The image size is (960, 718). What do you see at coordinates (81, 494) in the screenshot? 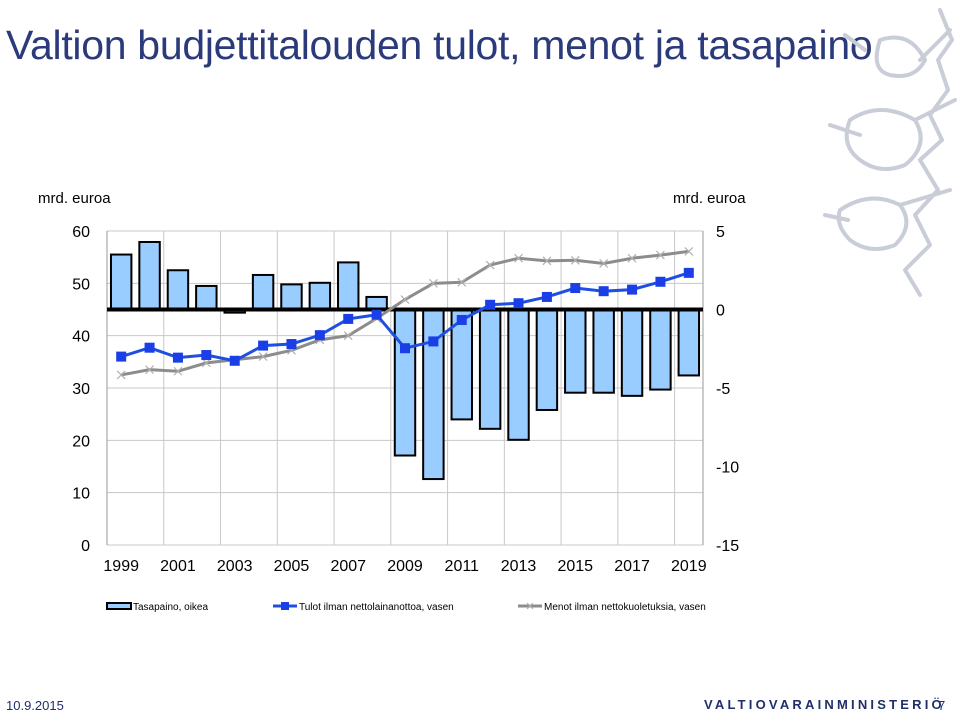
I see `left-tick-label: 10` at bounding box center [81, 494].